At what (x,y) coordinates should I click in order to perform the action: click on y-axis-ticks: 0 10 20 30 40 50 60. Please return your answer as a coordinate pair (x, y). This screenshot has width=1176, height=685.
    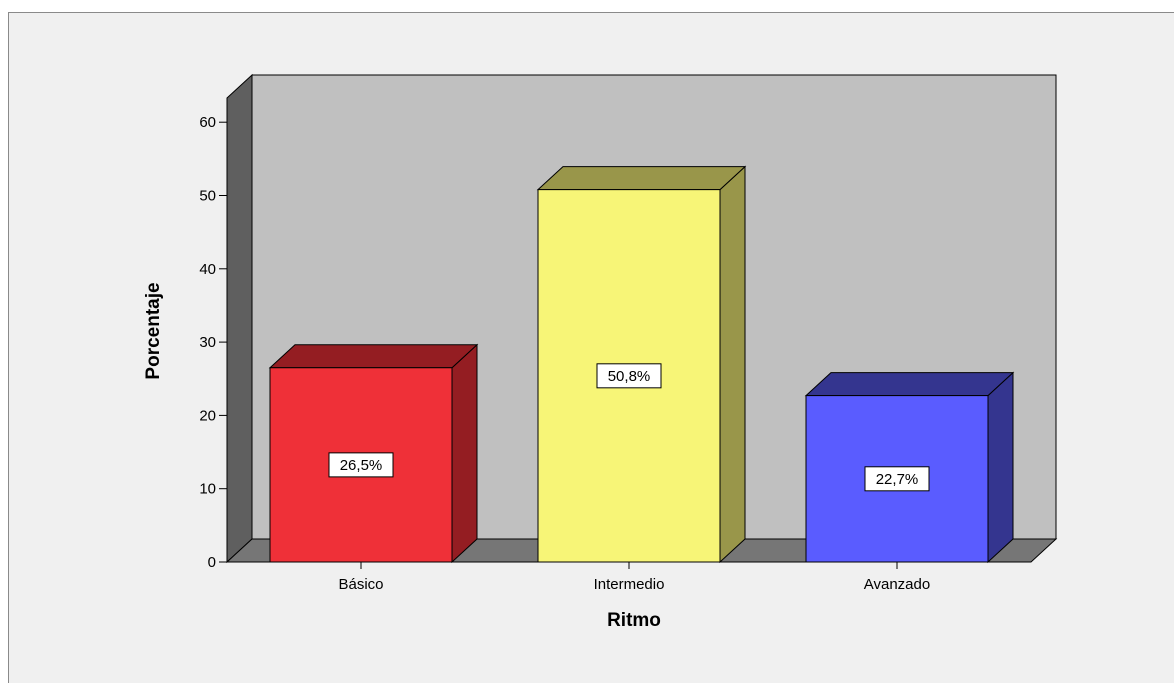
    Looking at the image, I should click on (213, 342).